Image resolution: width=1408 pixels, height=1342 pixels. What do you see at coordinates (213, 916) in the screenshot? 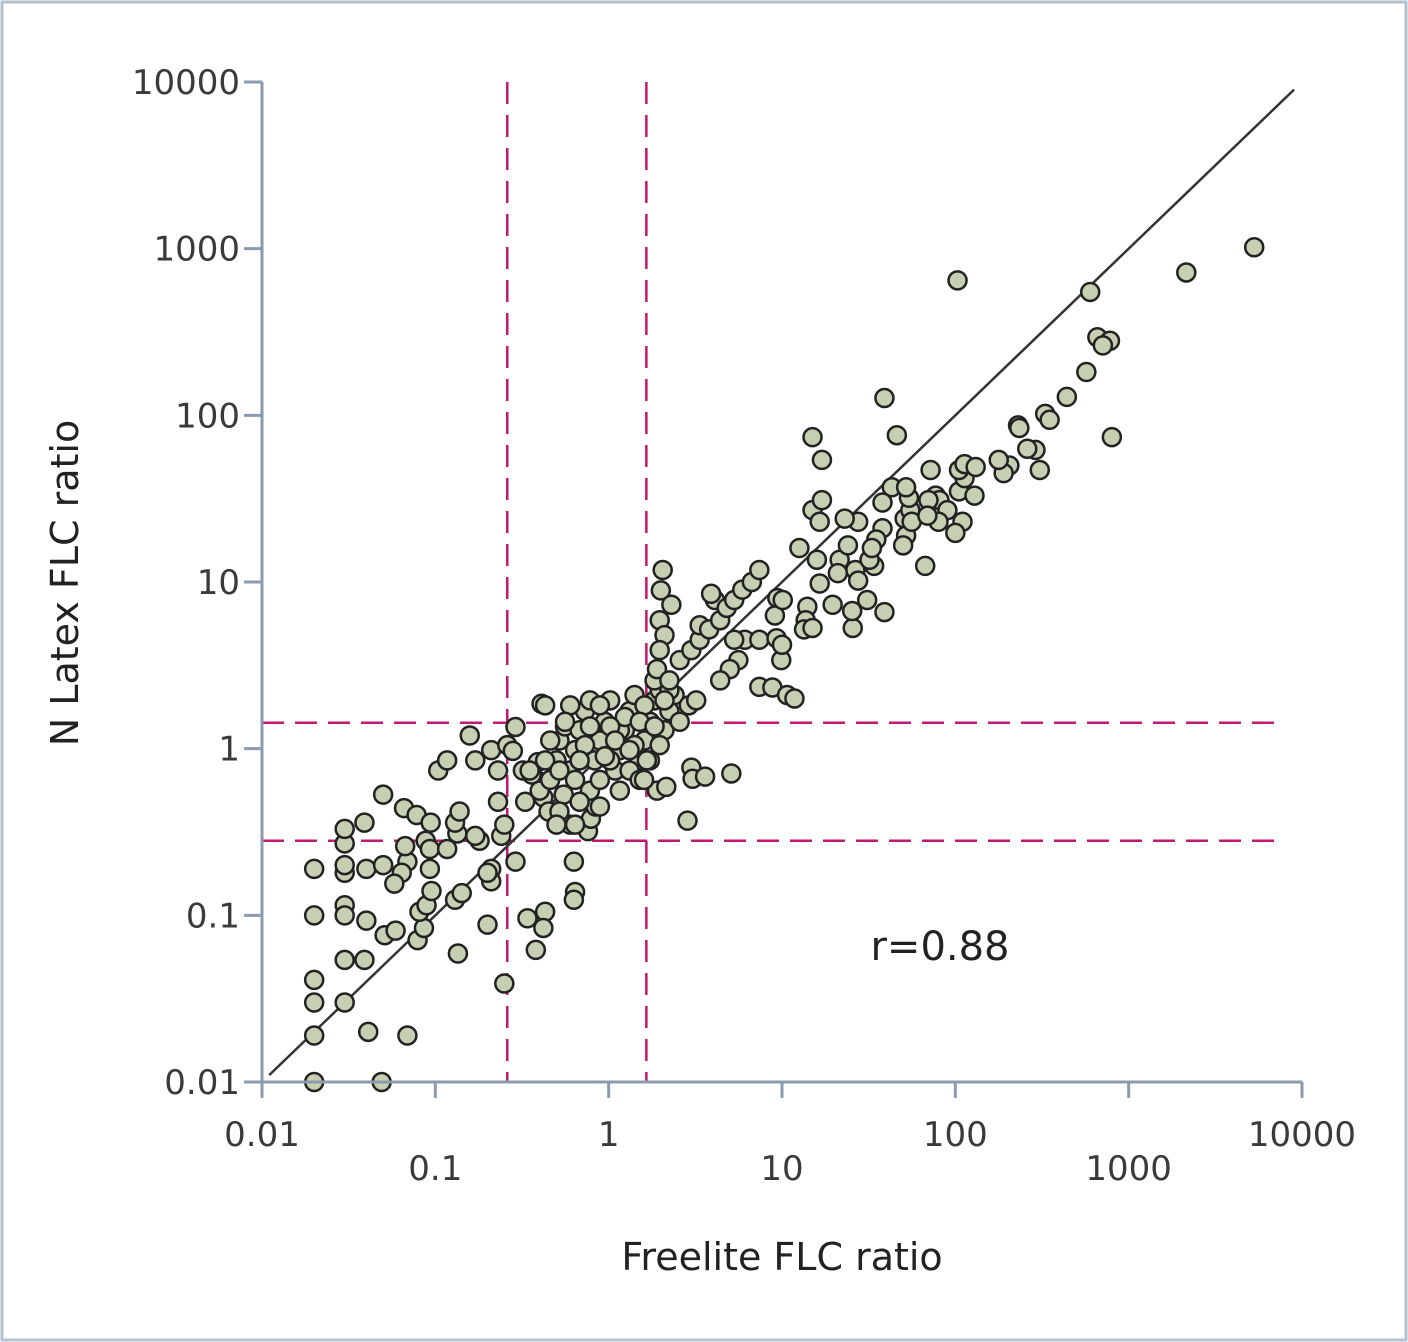
I see `y-tick-label: 0.1` at bounding box center [213, 916].